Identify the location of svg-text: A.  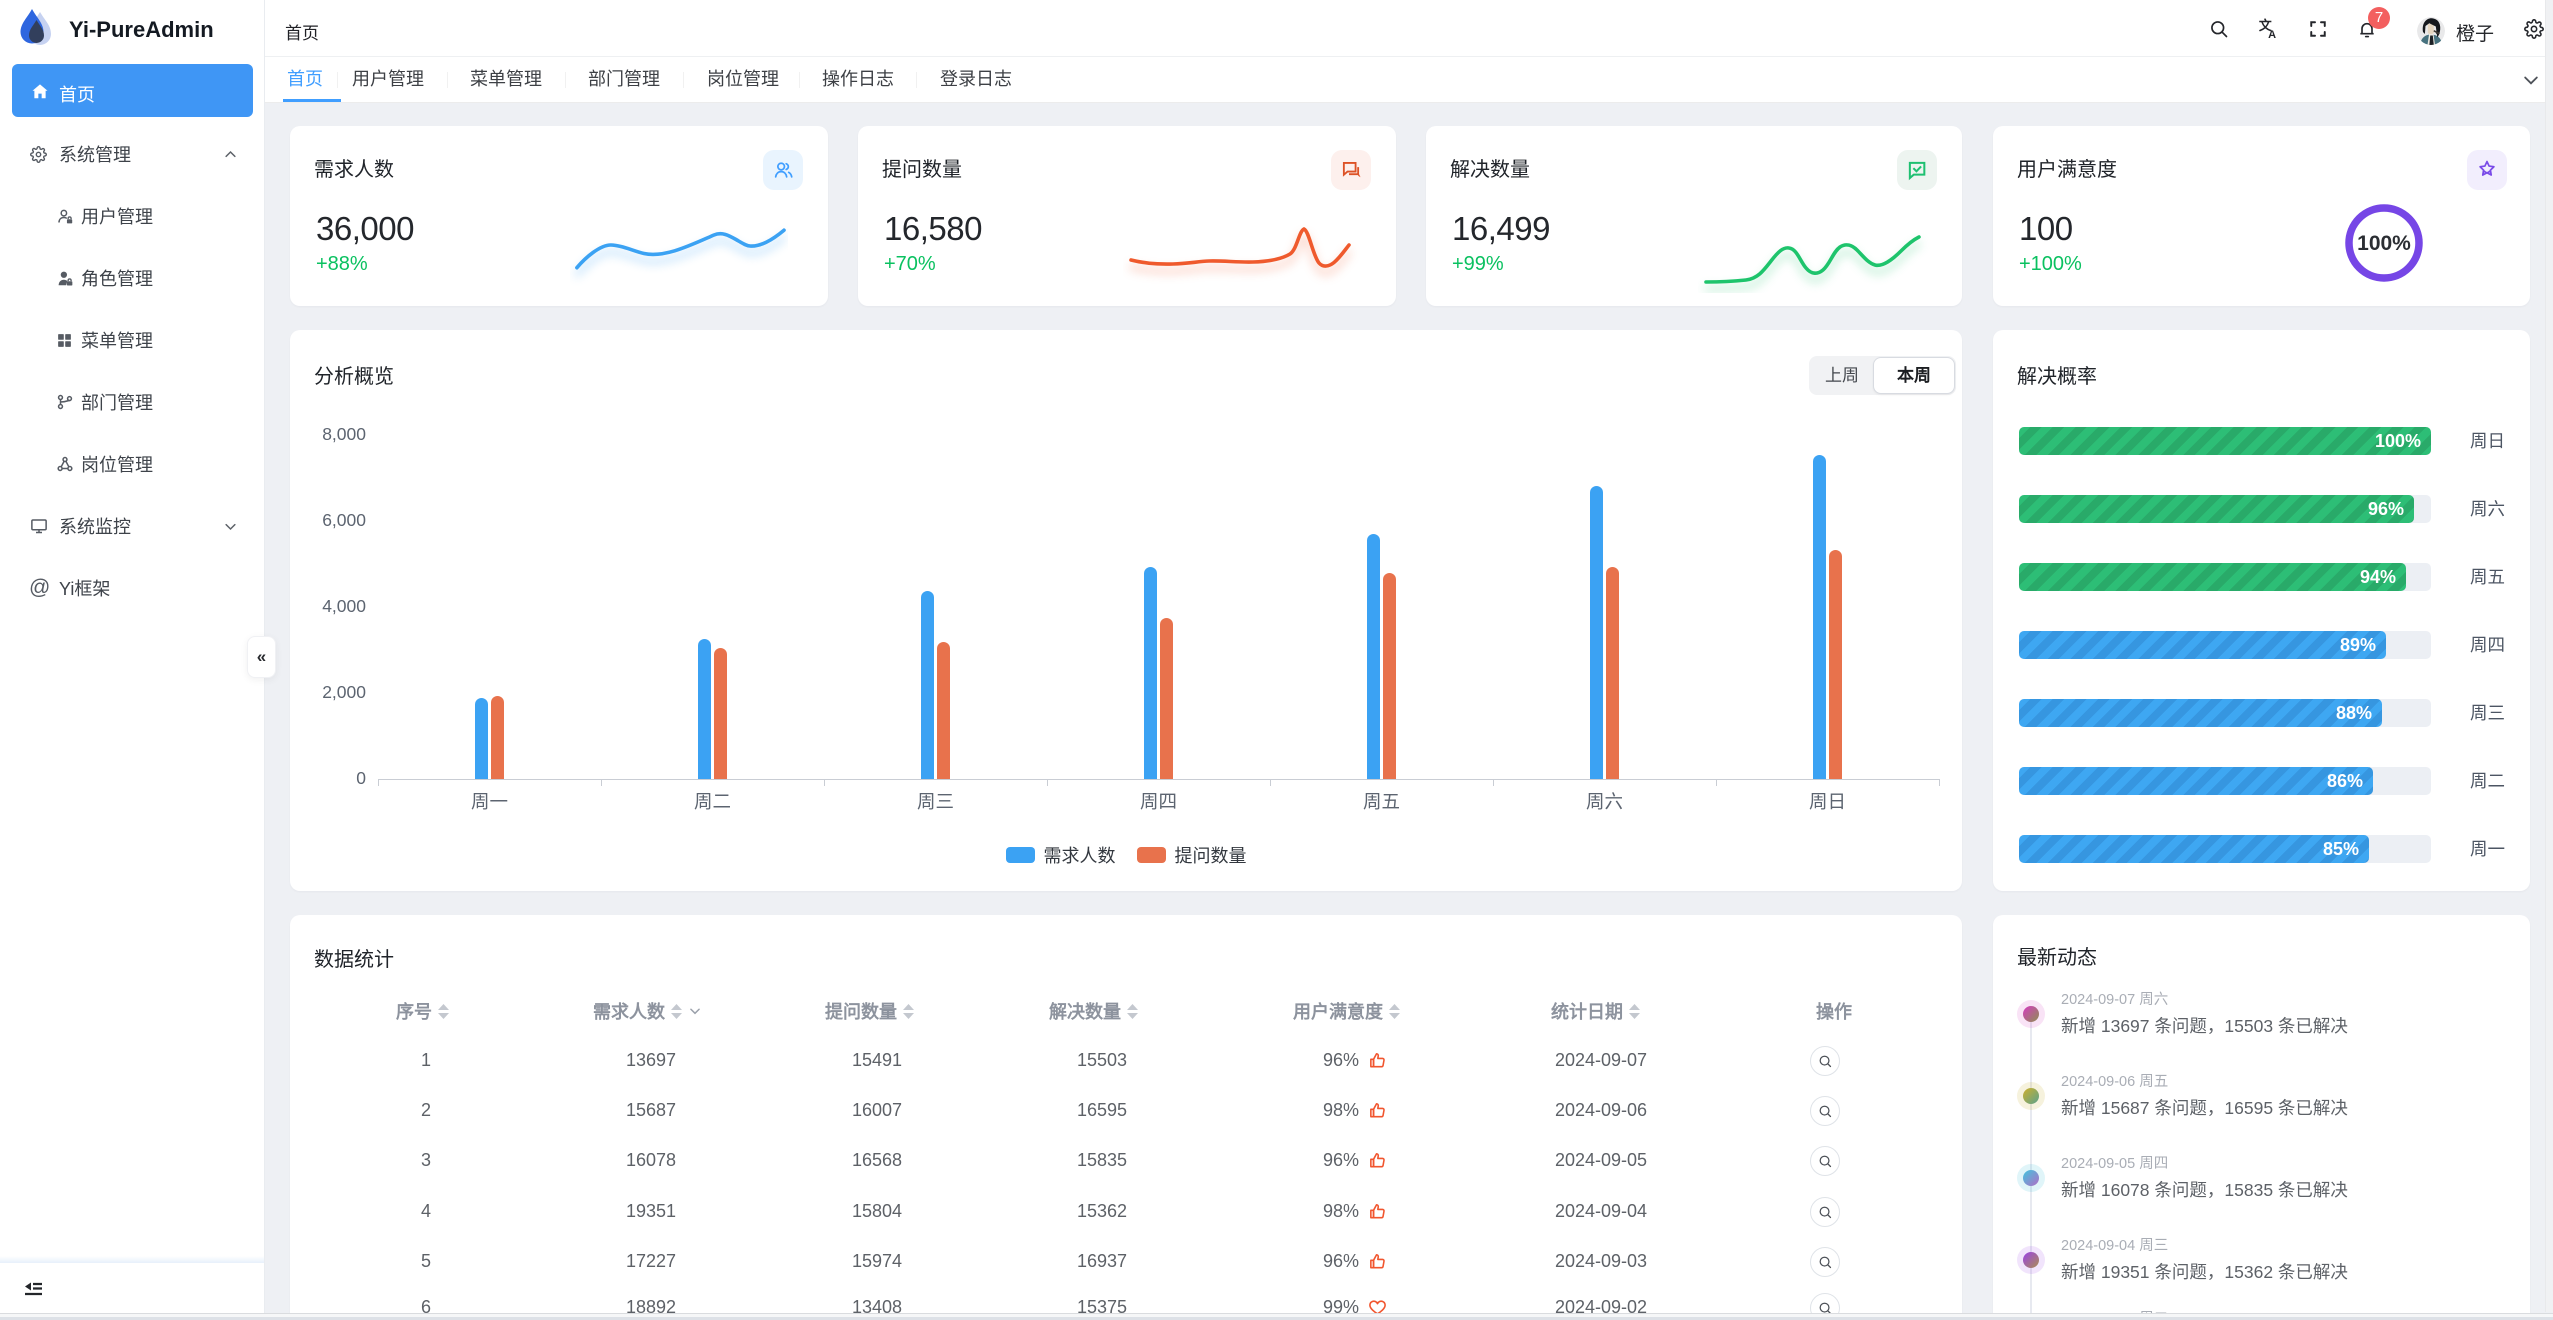
(2272, 34).